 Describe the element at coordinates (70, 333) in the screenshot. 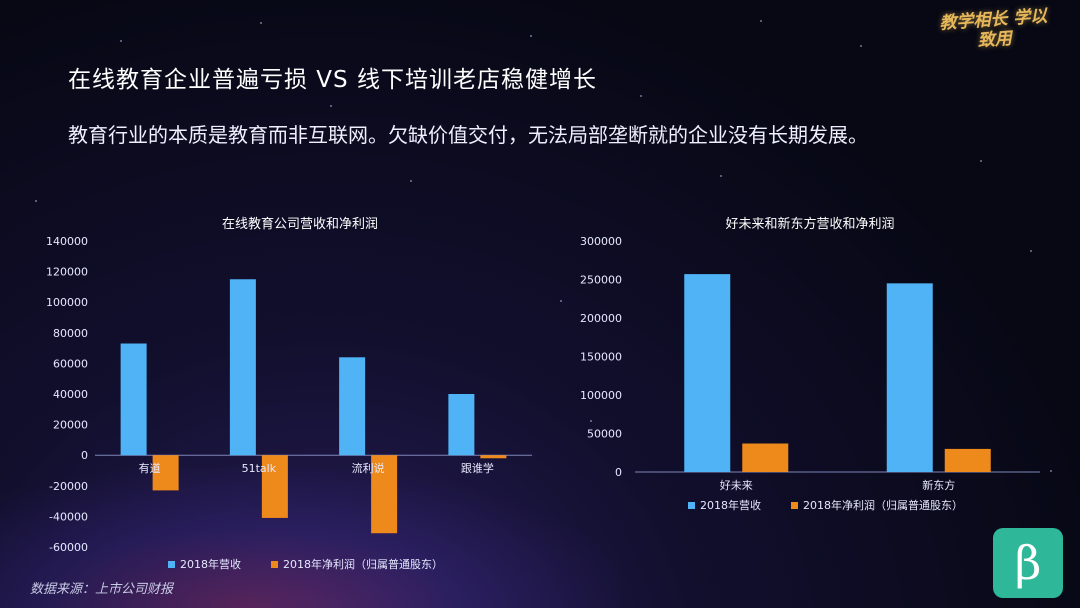

I see `y-tick-label: 80000` at that location.